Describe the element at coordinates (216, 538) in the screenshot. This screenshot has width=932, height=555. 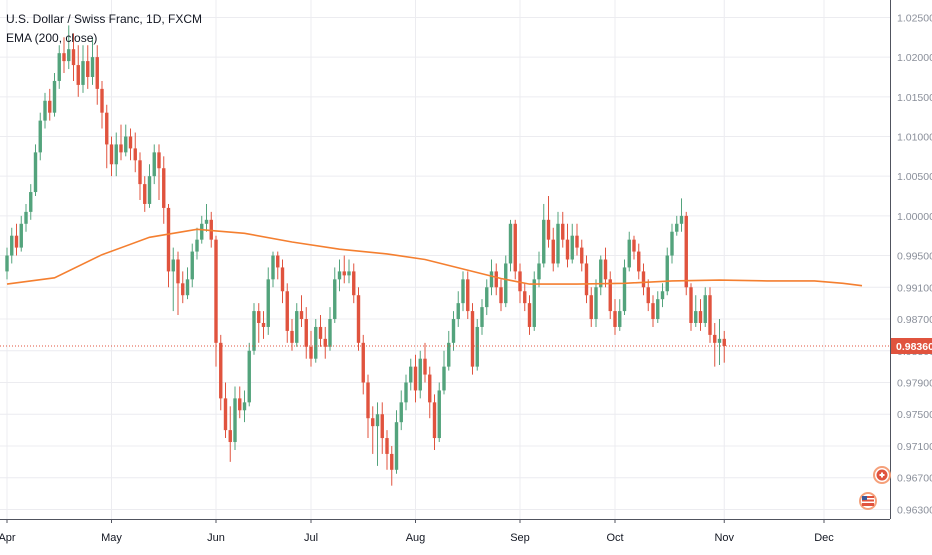
I see `x-tick-label: Jun` at that location.